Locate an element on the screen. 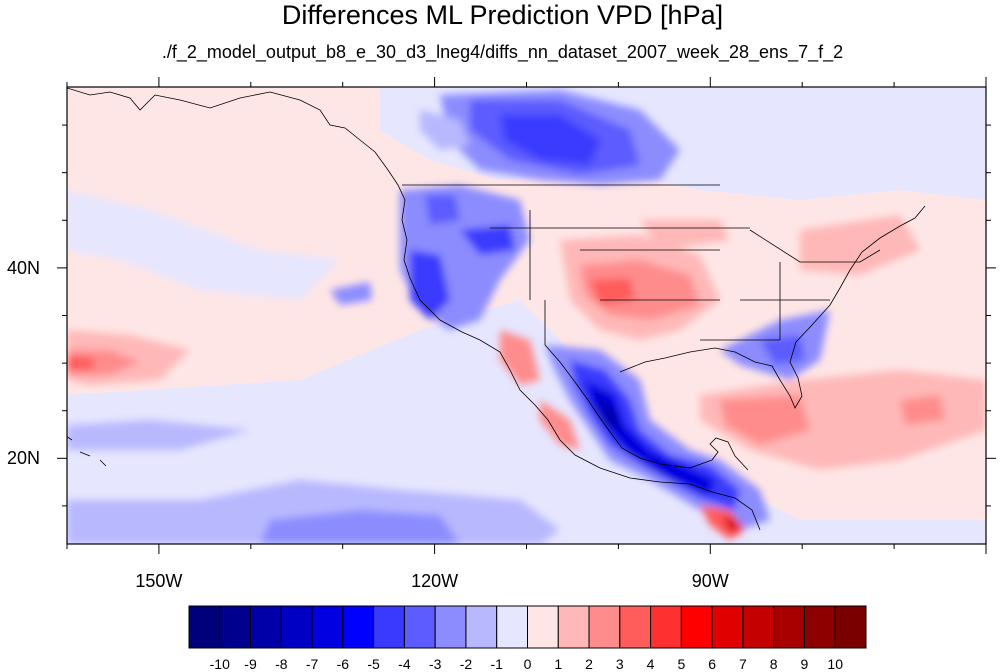 Image resolution: width=1005 pixels, height=672 pixels. colorbar-label: 4 is located at coordinates (650, 664).